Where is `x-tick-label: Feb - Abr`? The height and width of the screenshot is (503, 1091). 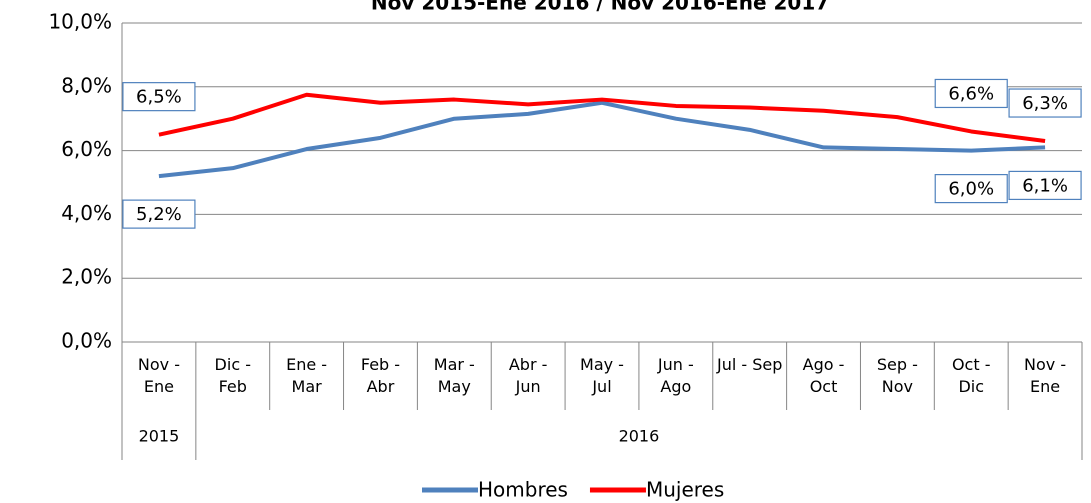
x-tick-label: Feb - Abr is located at coordinates (380, 375).